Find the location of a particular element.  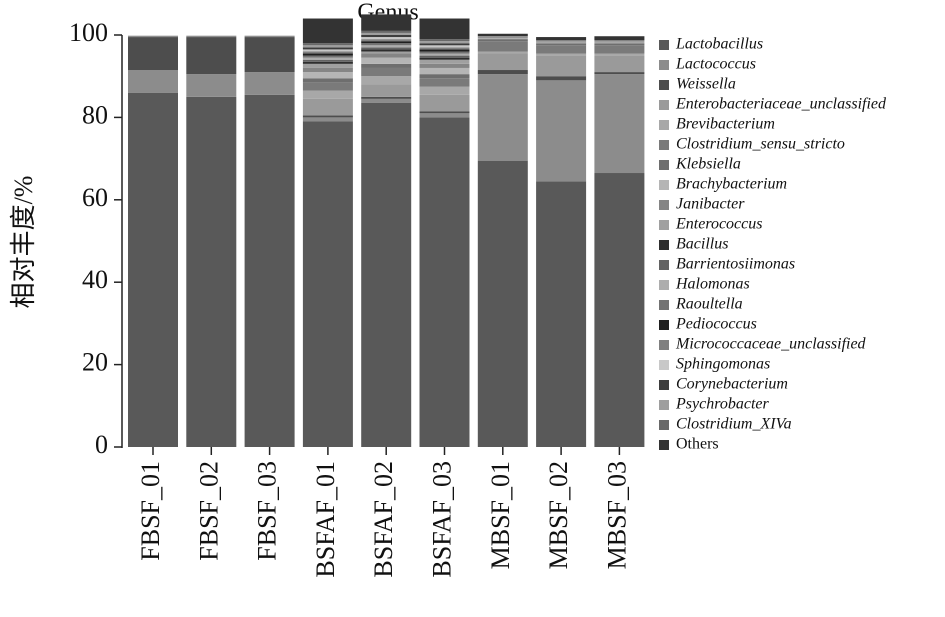

legend-label: Others is located at coordinates (697, 444).